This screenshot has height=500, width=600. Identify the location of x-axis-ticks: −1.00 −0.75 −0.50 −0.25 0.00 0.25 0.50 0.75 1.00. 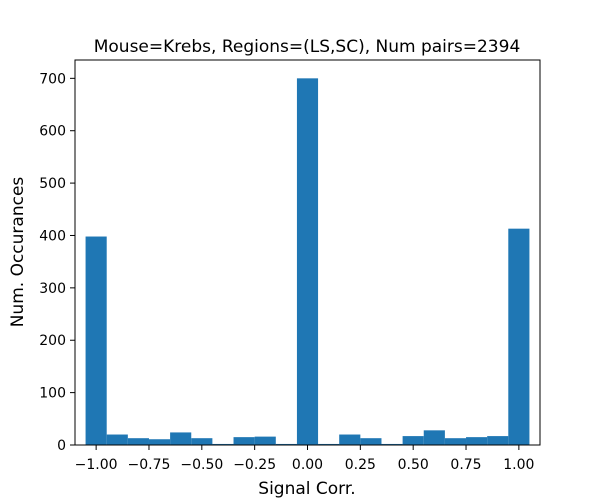
(304, 459).